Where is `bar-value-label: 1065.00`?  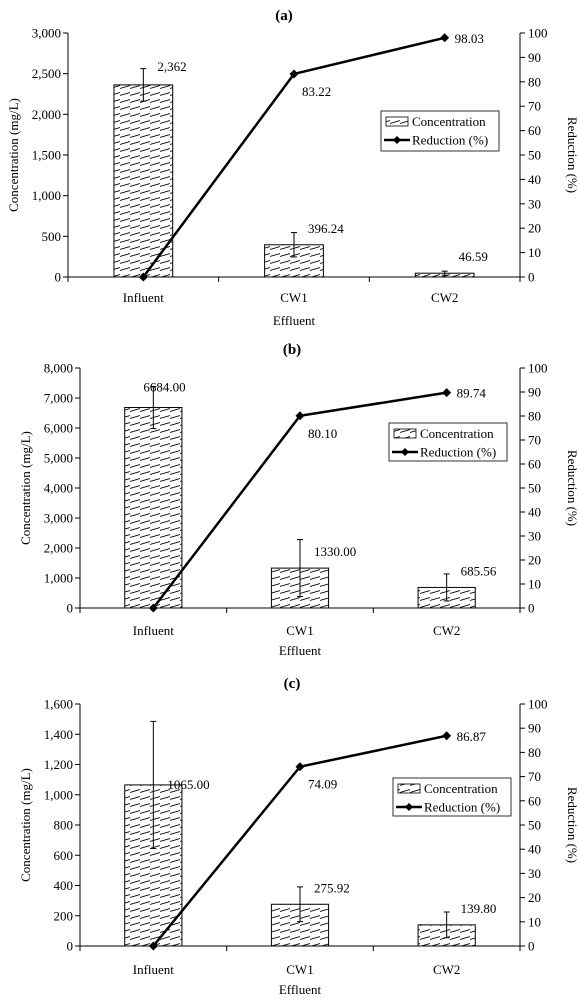
bar-value-label: 1065.00 is located at coordinates (188, 784).